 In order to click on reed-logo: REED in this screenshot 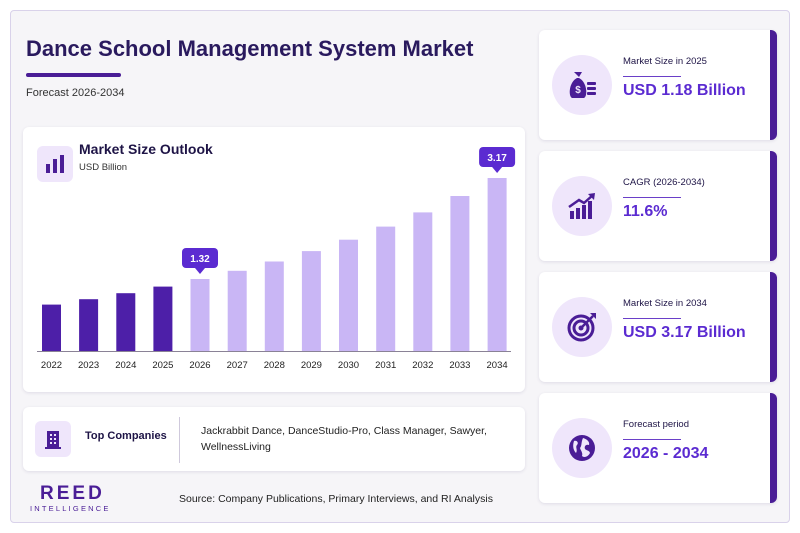, I will do `click(72, 493)`.